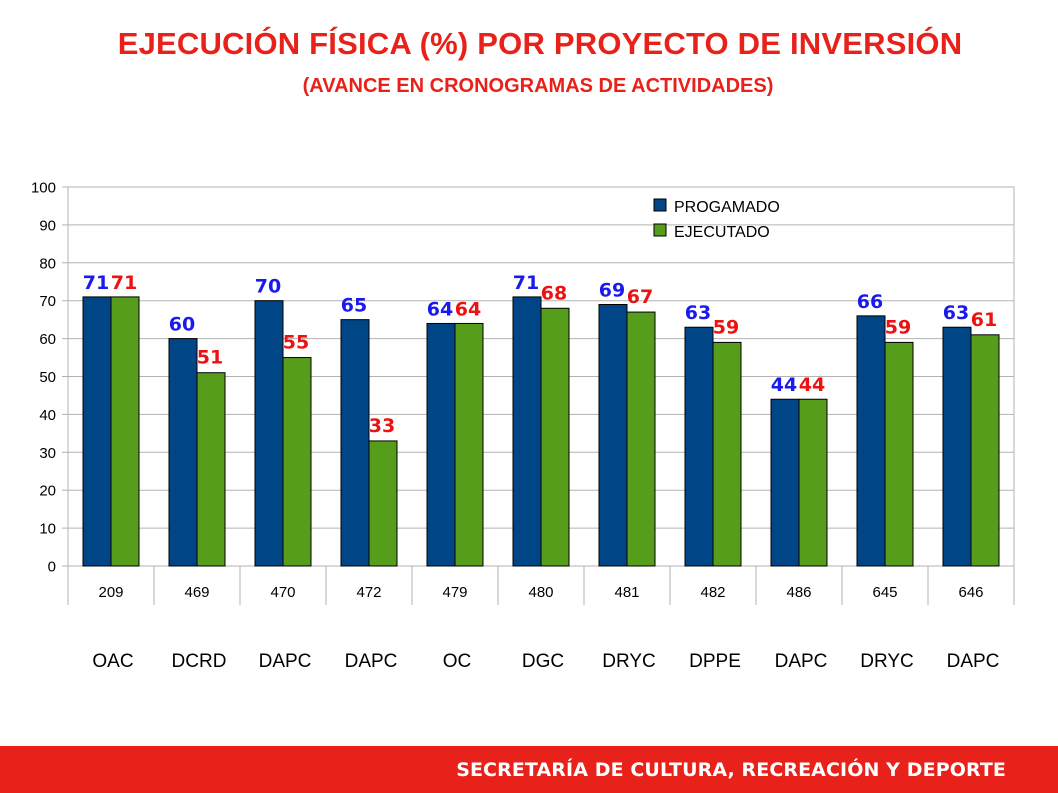  Describe the element at coordinates (612, 290) in the screenshot. I see `data-label: 69` at that location.